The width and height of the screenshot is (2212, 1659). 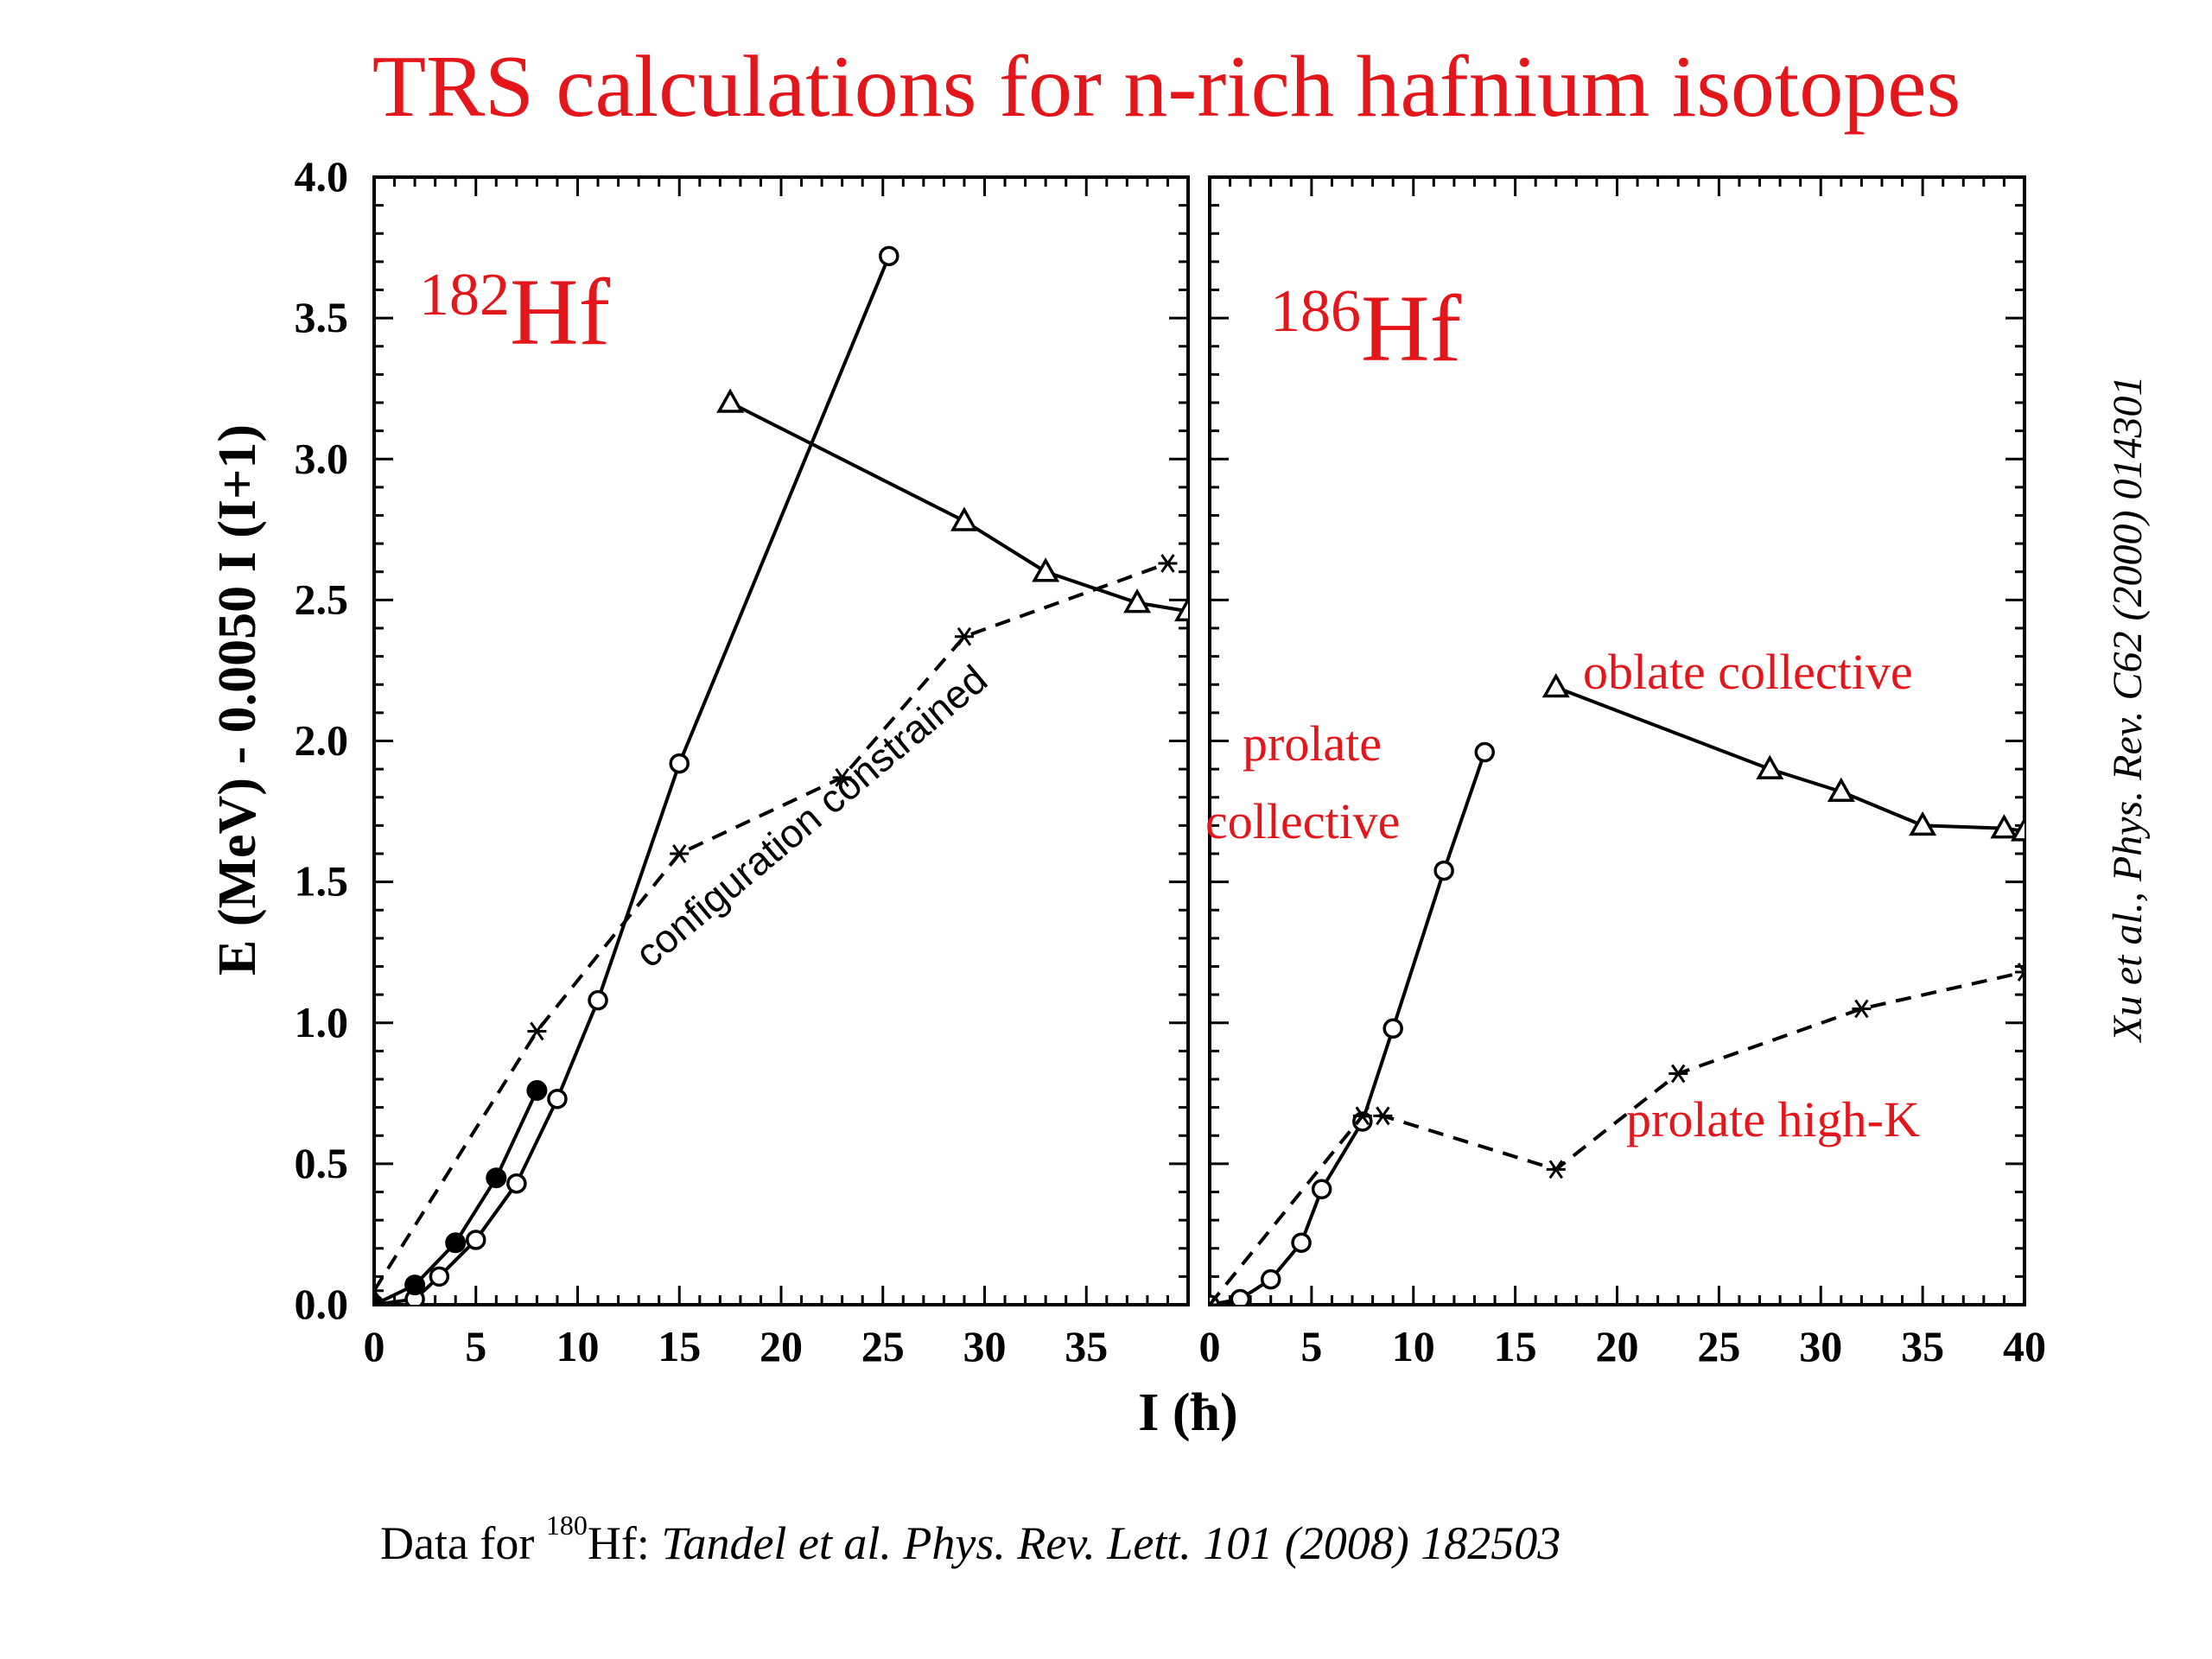 I want to click on y-tick-label: 0.0, so click(x=322, y=1304).